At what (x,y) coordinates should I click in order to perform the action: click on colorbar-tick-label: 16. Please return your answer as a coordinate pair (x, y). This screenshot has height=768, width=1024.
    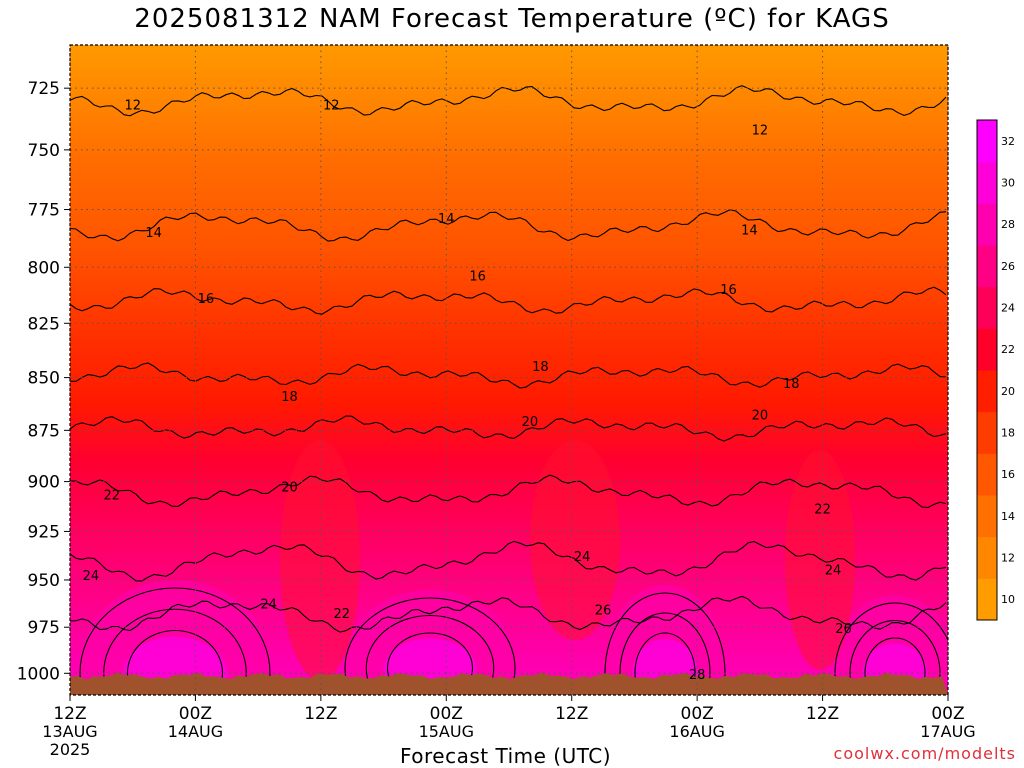
    Looking at the image, I should click on (1008, 474).